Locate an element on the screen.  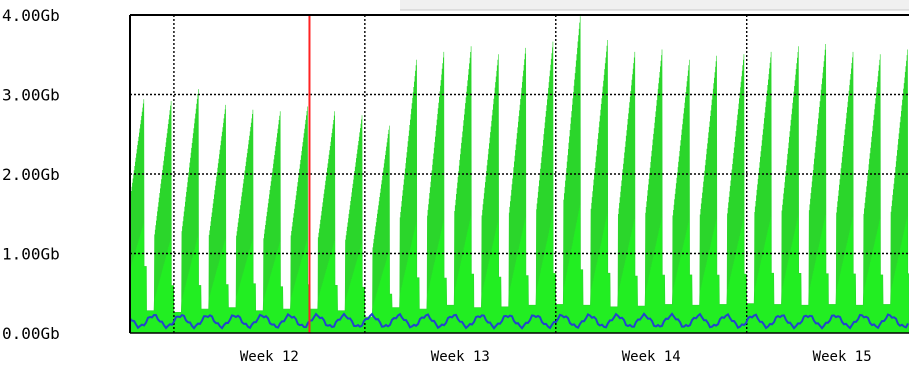
x-tick-label: Week 14 is located at coordinates (651, 357).